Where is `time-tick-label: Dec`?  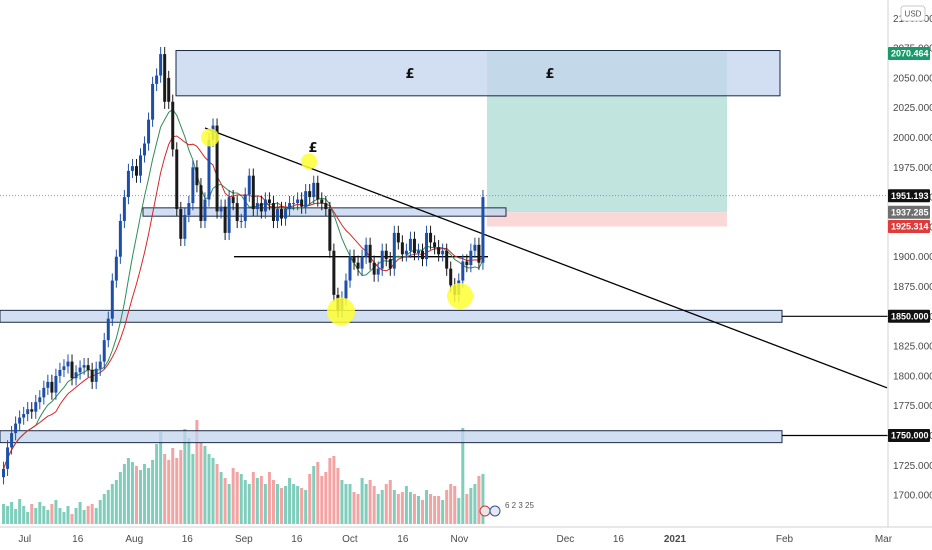 time-tick-label: Dec is located at coordinates (566, 539).